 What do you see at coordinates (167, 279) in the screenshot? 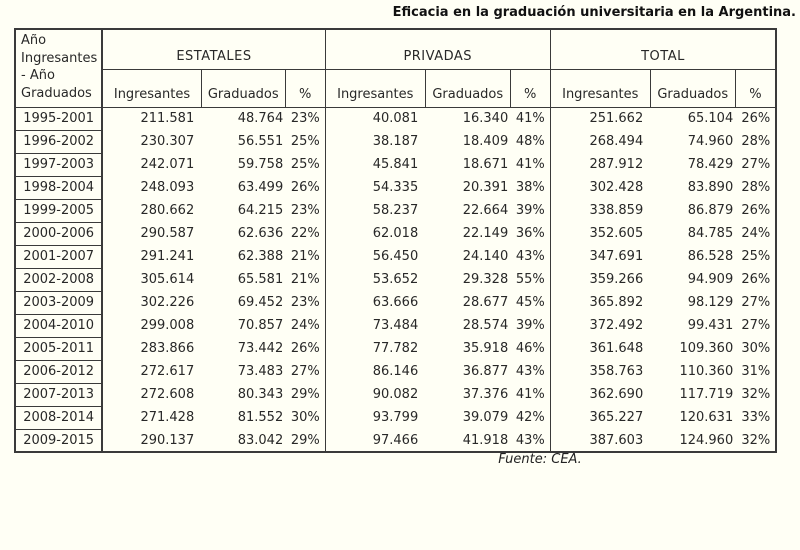
I see `estatales-ingresantes-cell: 305.614` at bounding box center [167, 279].